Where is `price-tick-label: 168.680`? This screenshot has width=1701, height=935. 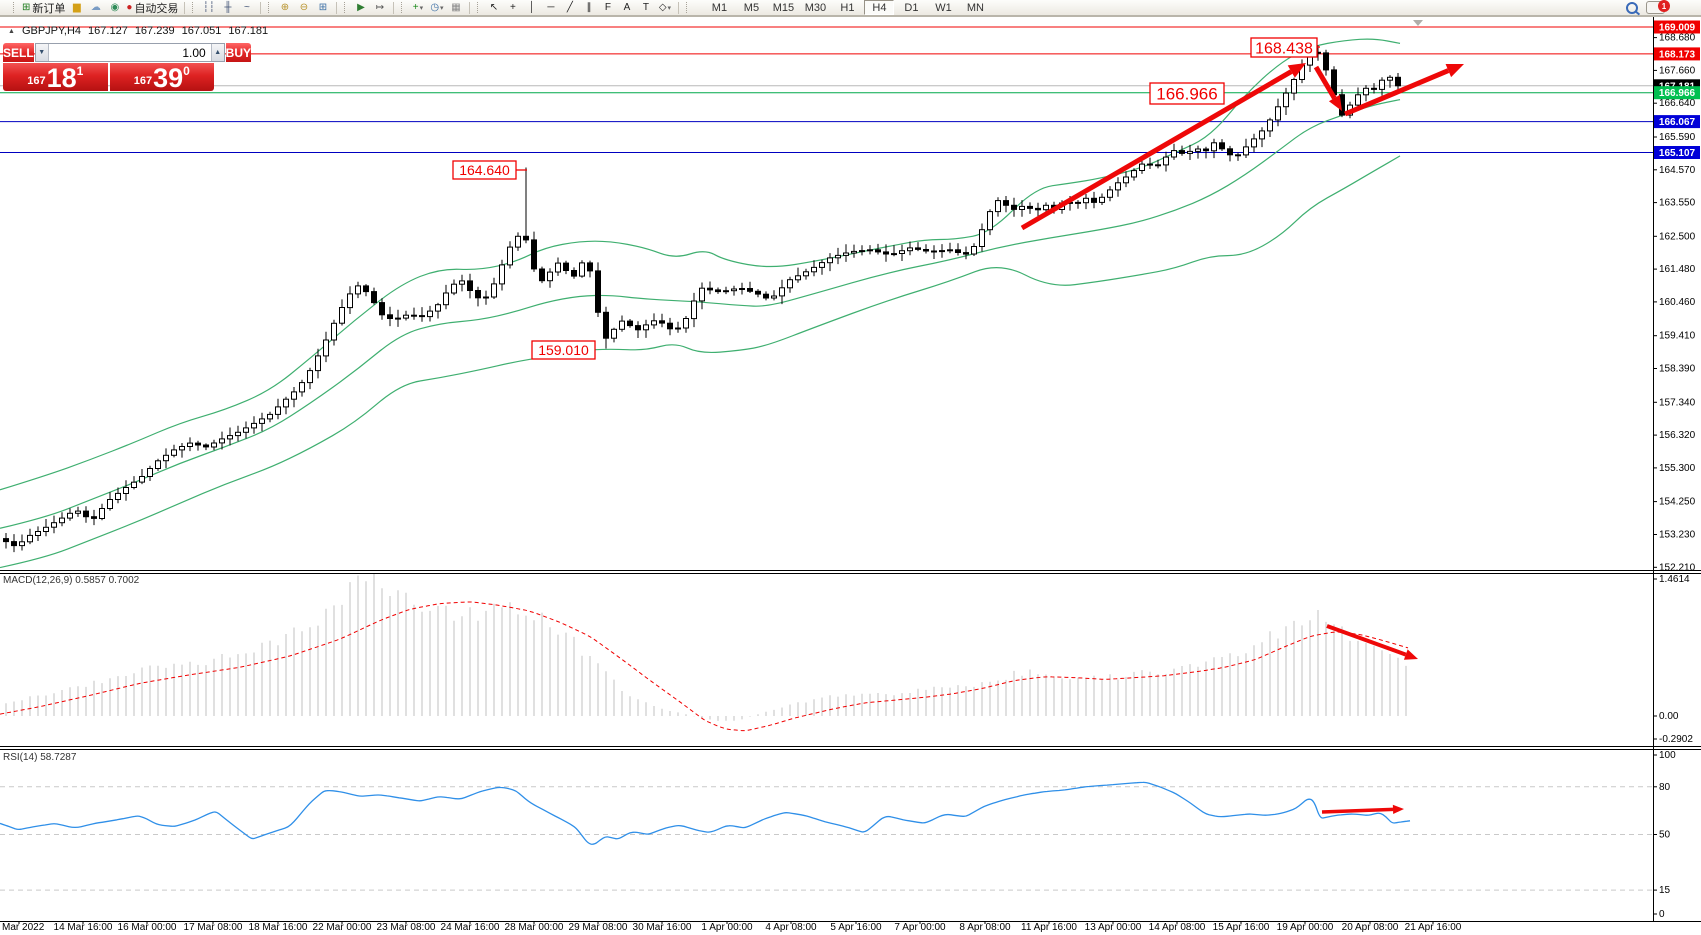
price-tick-label: 168.680 is located at coordinates (1677, 38).